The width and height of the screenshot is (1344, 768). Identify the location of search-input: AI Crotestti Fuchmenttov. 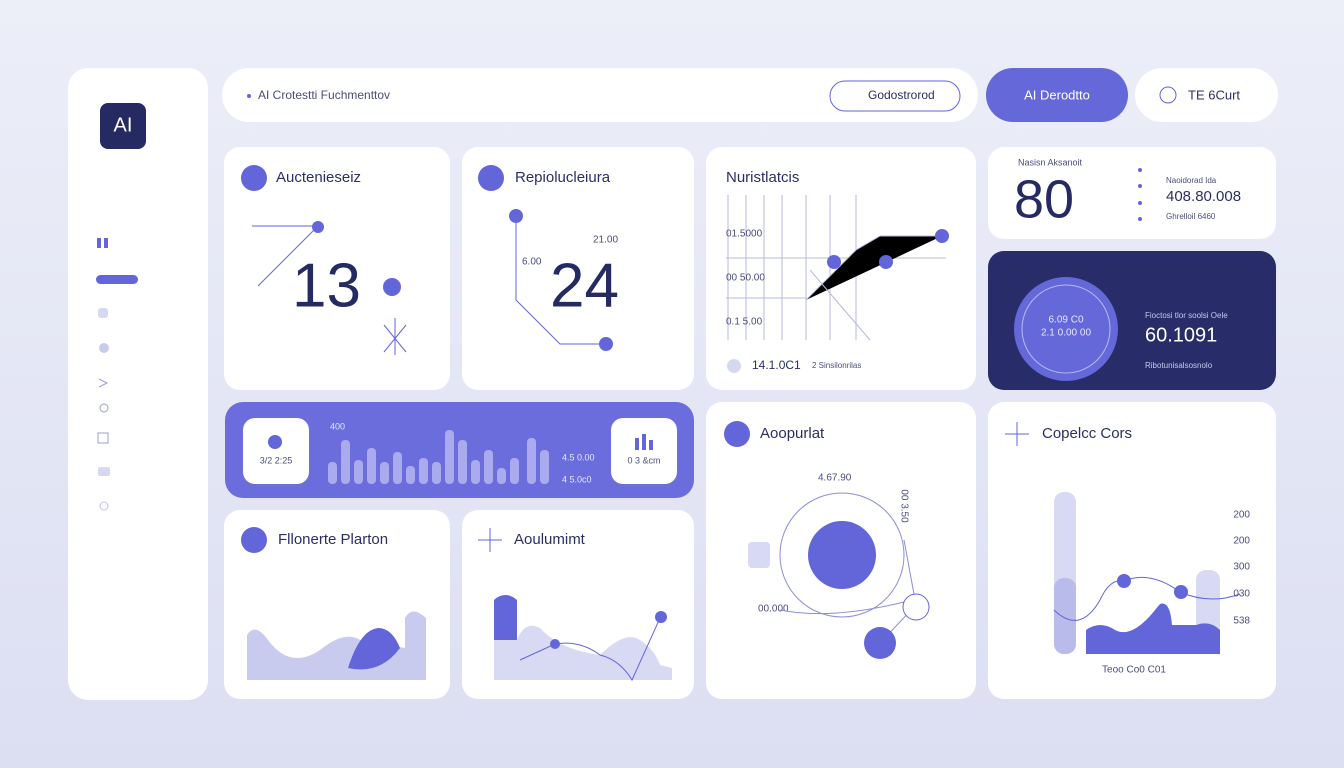
(324, 95).